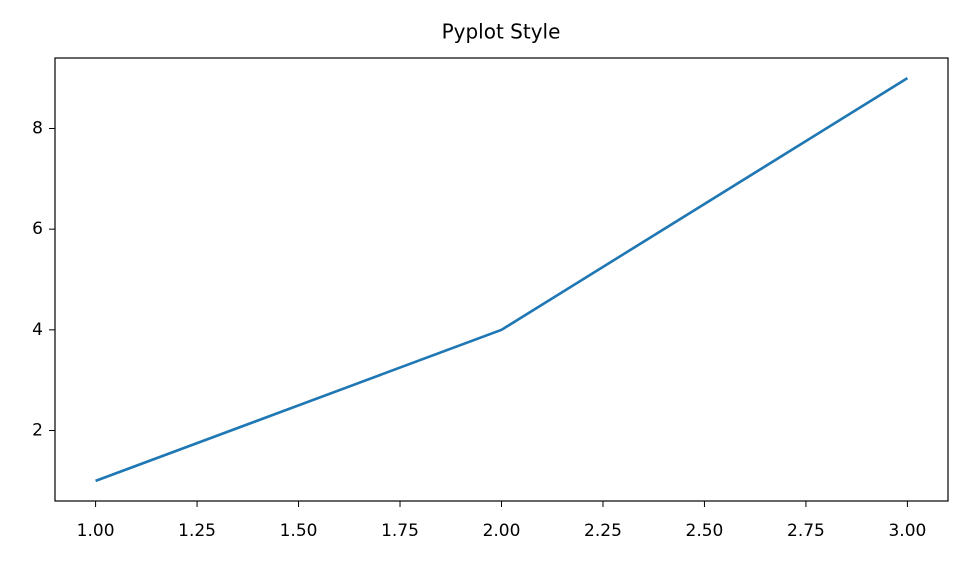 This screenshot has height=566, width=966. Describe the element at coordinates (37, 431) in the screenshot. I see `y-tick-label: 2` at that location.